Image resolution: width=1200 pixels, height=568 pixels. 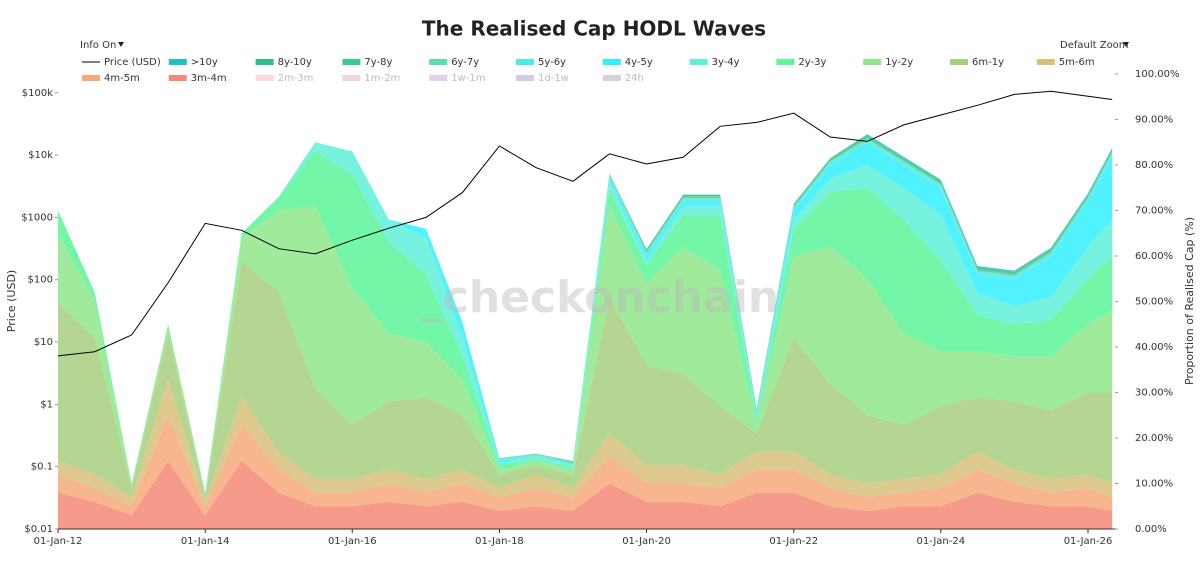 I want to click on legend-label: 4m-5m, so click(x=122, y=78).